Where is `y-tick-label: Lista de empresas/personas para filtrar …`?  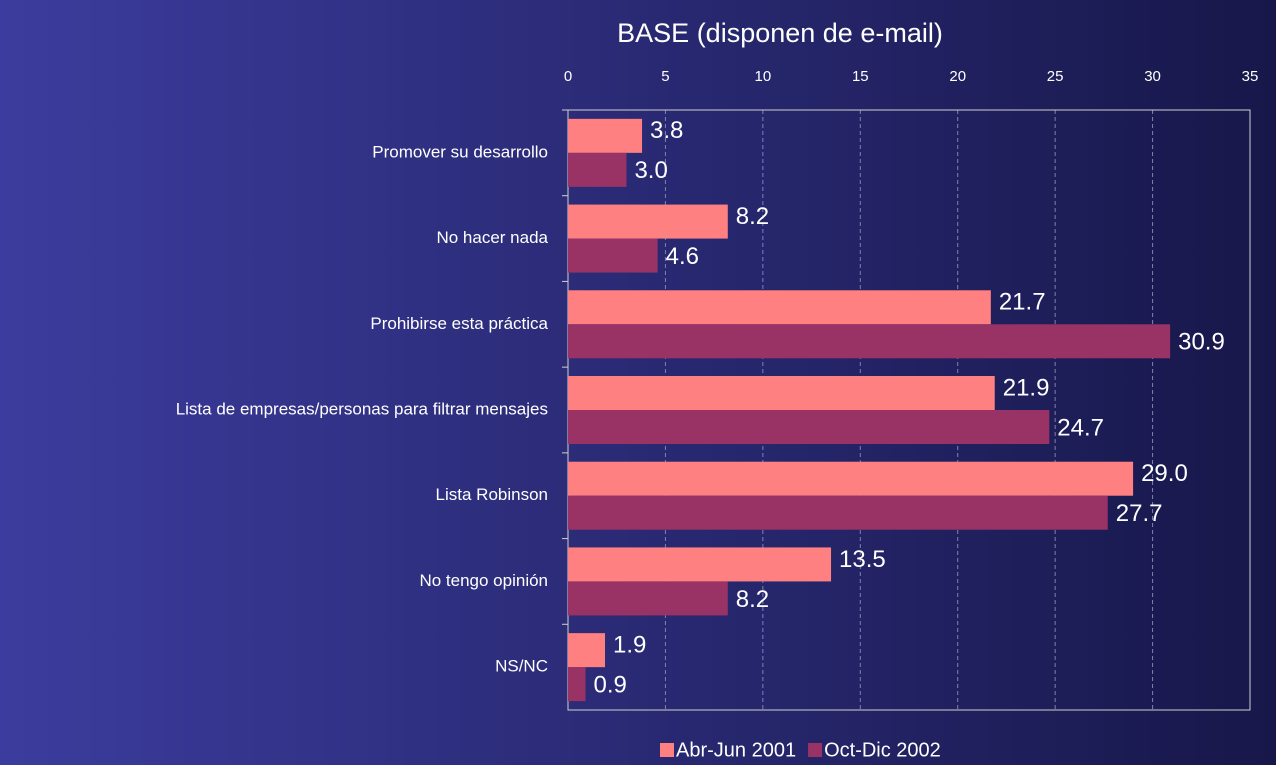
y-tick-label: Lista de empresas/personas para filtrar … is located at coordinates (362, 408).